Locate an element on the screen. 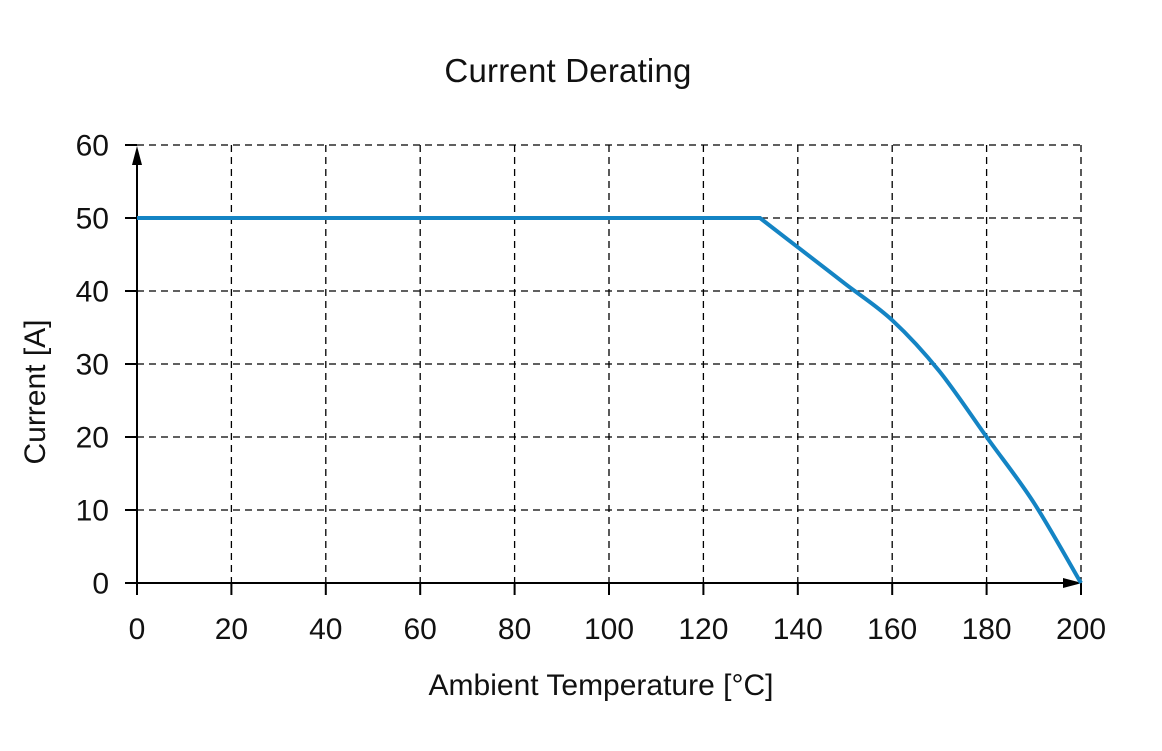  x-tick-label: 0 is located at coordinates (137, 629).